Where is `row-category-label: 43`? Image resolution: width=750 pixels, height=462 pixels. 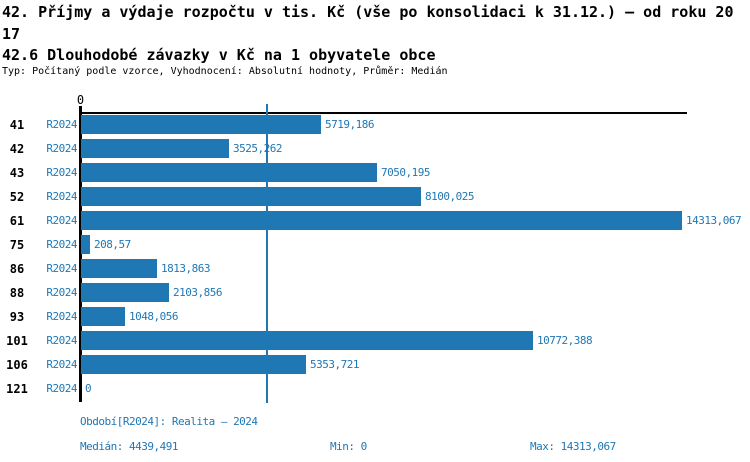 row-category-label: 43 is located at coordinates (17, 173).